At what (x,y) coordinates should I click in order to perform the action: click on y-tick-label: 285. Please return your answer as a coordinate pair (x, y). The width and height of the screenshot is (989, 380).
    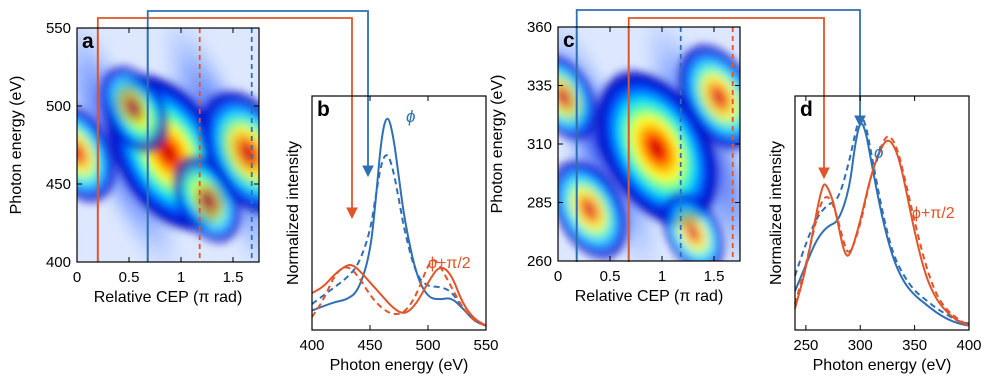
    Looking at the image, I should click on (539, 203).